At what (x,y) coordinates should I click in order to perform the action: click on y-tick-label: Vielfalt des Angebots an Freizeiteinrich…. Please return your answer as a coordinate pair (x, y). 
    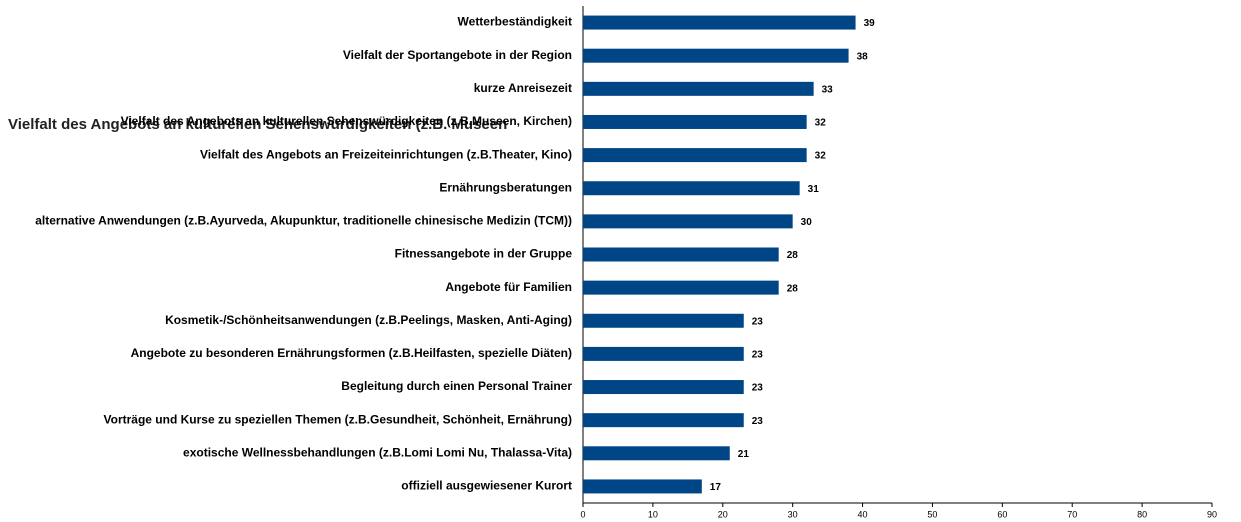
    Looking at the image, I should click on (386, 154).